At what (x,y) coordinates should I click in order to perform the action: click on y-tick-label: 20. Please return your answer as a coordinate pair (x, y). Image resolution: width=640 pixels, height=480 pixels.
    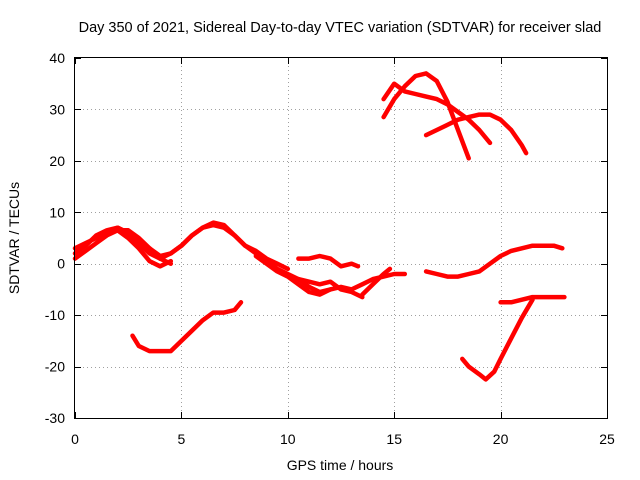
    Looking at the image, I should click on (57, 161).